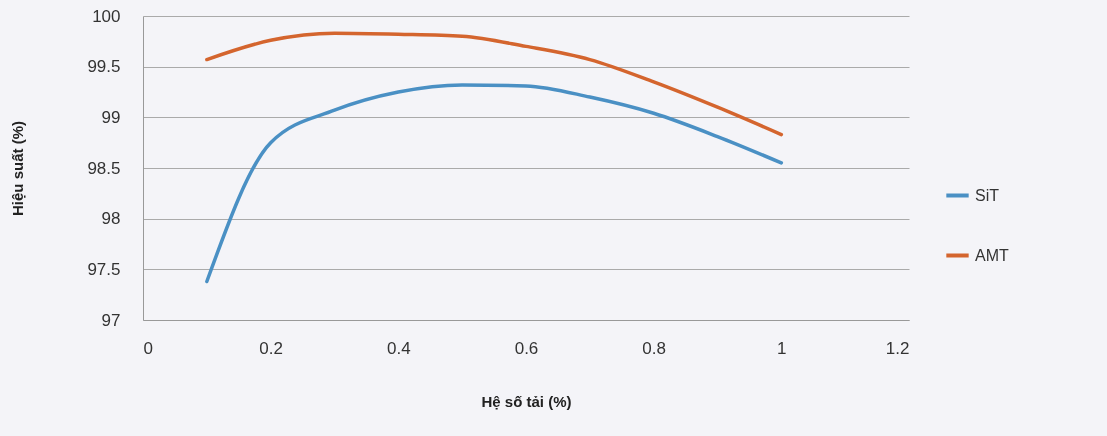 The image size is (1107, 436). Describe the element at coordinates (104, 269) in the screenshot. I see `y-tick-label: 97.5` at that location.